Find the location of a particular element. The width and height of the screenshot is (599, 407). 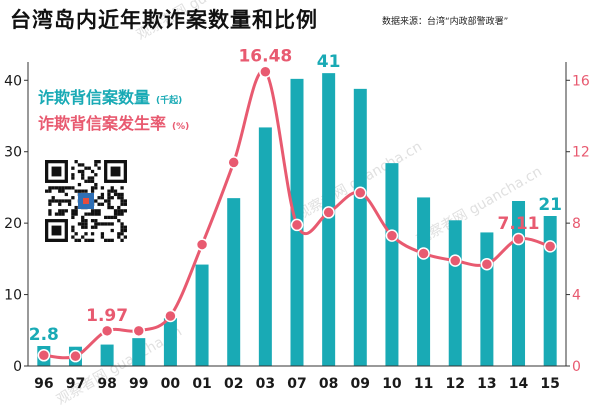

legend-count: 诈欺背信案数量 (千起) is located at coordinates (110, 96).